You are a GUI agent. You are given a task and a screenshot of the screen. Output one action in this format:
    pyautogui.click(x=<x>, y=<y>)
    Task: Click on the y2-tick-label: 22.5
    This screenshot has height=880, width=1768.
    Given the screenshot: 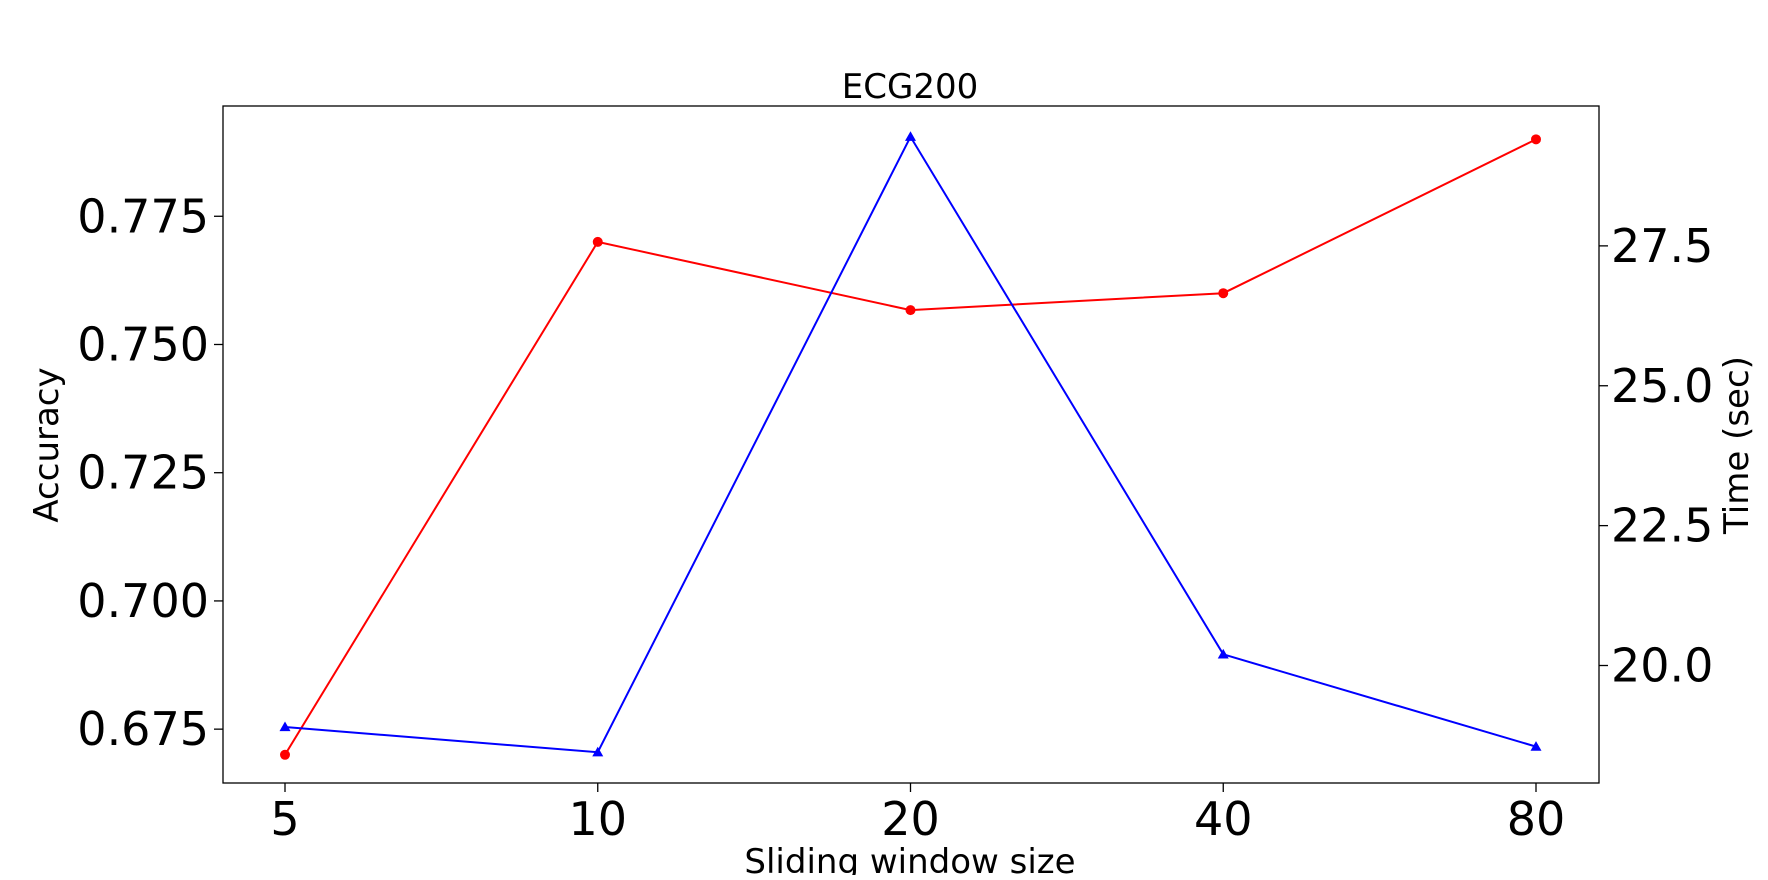 What is the action you would take?
    pyautogui.click(x=1662, y=526)
    